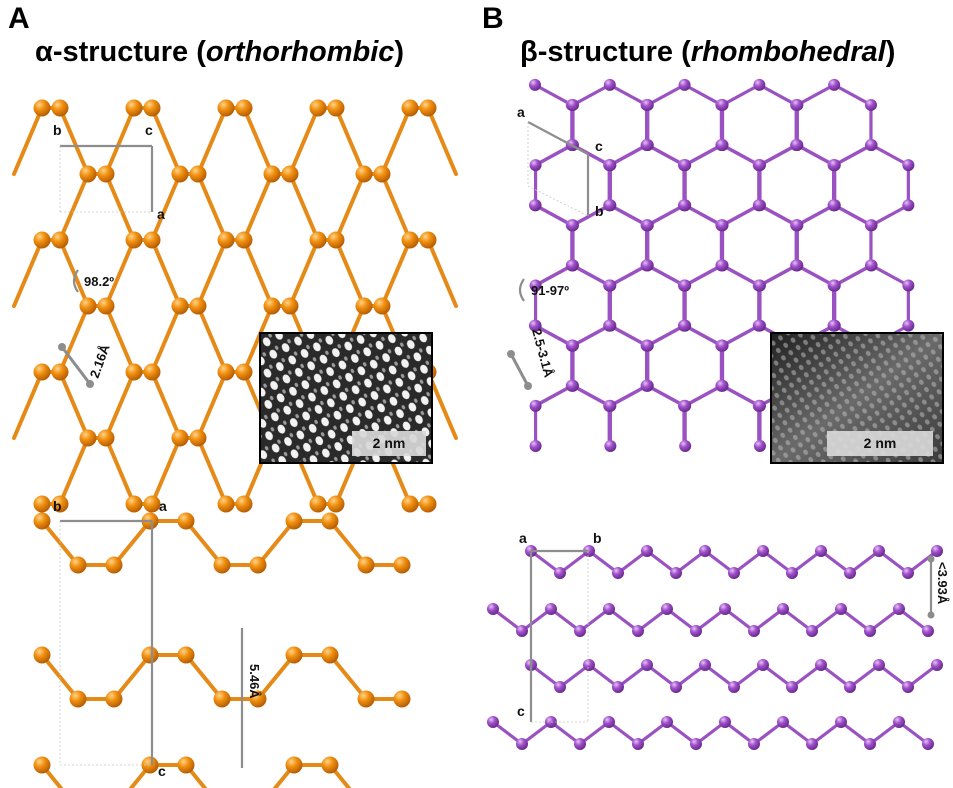 The height and width of the screenshot is (788, 953). What do you see at coordinates (151, 643) in the screenshot?
I see `alpha-side-cell` at bounding box center [151, 643].